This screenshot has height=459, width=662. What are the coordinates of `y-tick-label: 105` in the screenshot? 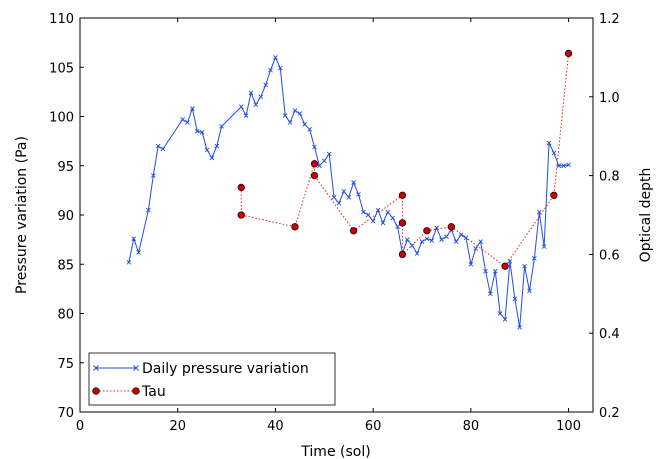 It's located at (61, 68).